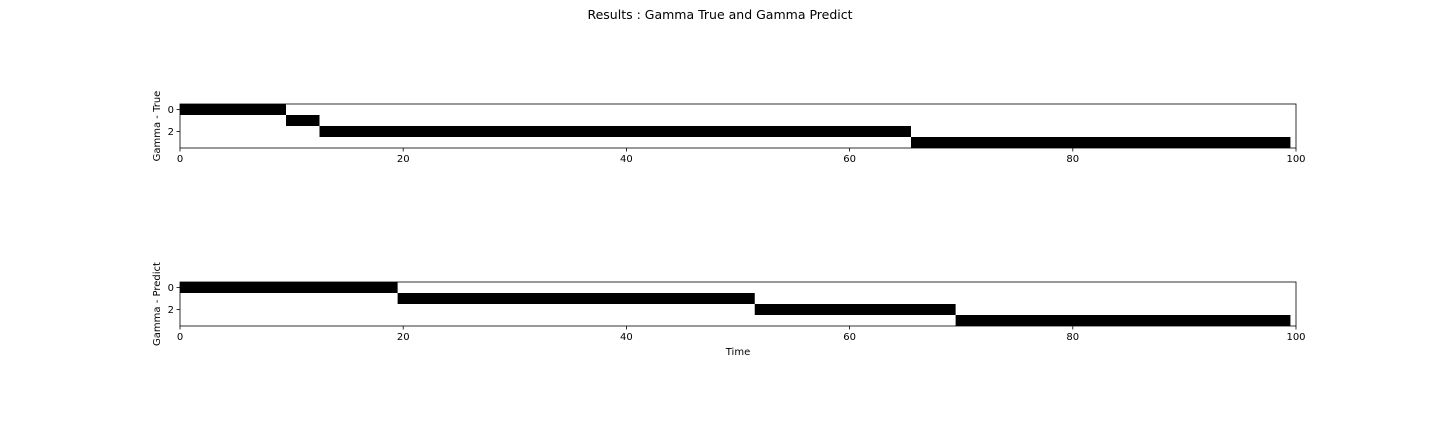 The width and height of the screenshot is (1440, 432). Describe the element at coordinates (849, 337) in the screenshot. I see `x-tick-label-predict: 60` at that location.